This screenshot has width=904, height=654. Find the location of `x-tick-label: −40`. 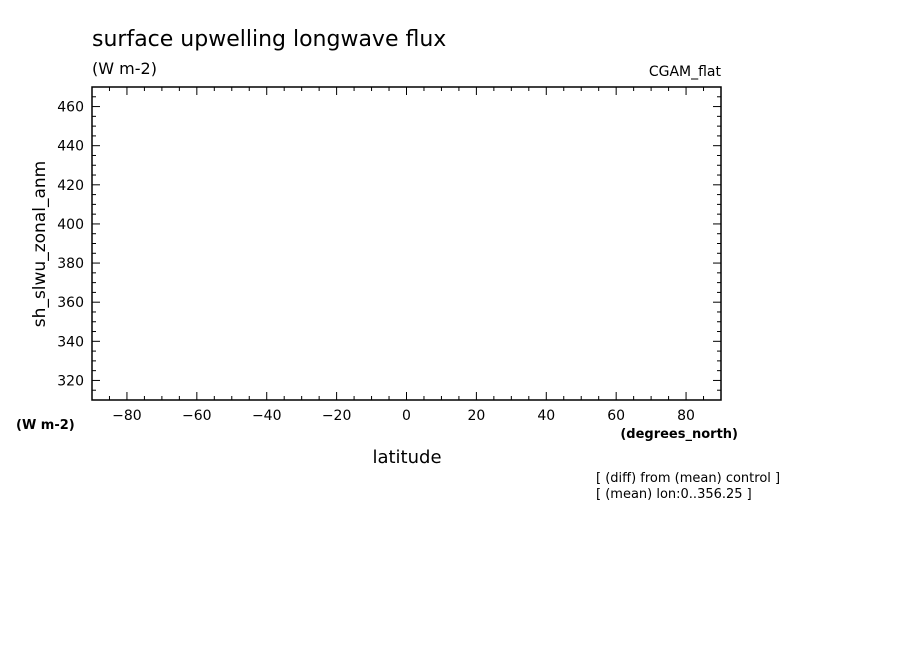

x-tick-label: −40 is located at coordinates (267, 416).